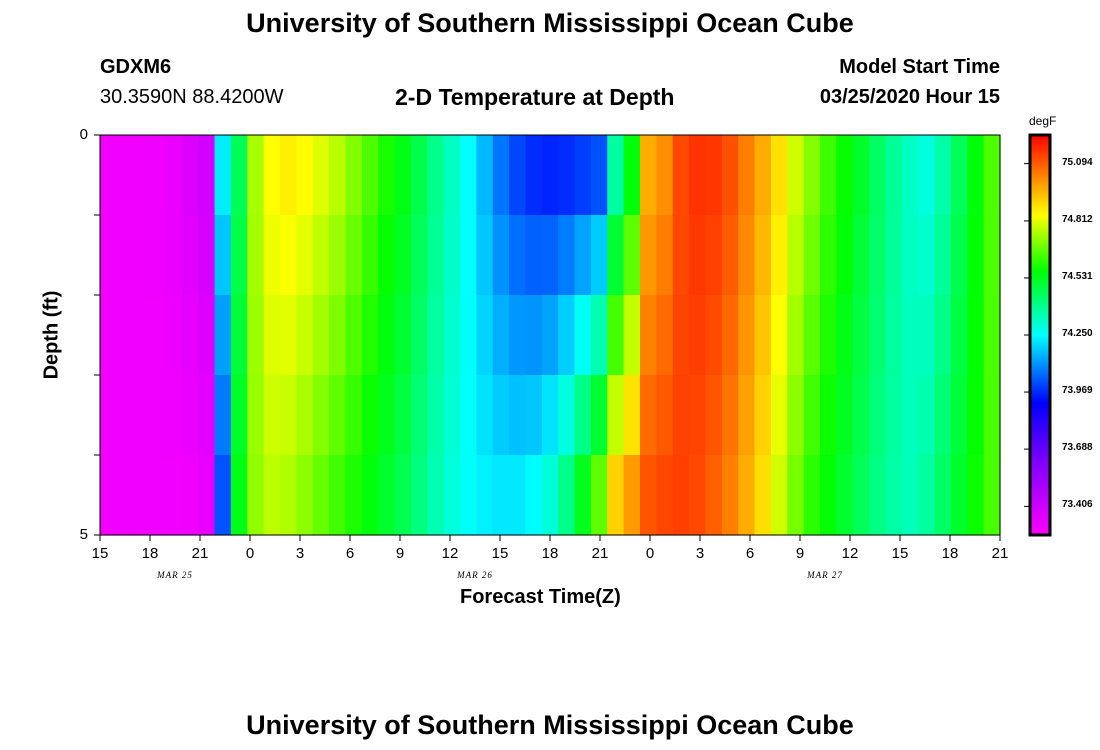  Describe the element at coordinates (1077, 505) in the screenshot. I see `colorbar-tick-label: 73.406` at that location.